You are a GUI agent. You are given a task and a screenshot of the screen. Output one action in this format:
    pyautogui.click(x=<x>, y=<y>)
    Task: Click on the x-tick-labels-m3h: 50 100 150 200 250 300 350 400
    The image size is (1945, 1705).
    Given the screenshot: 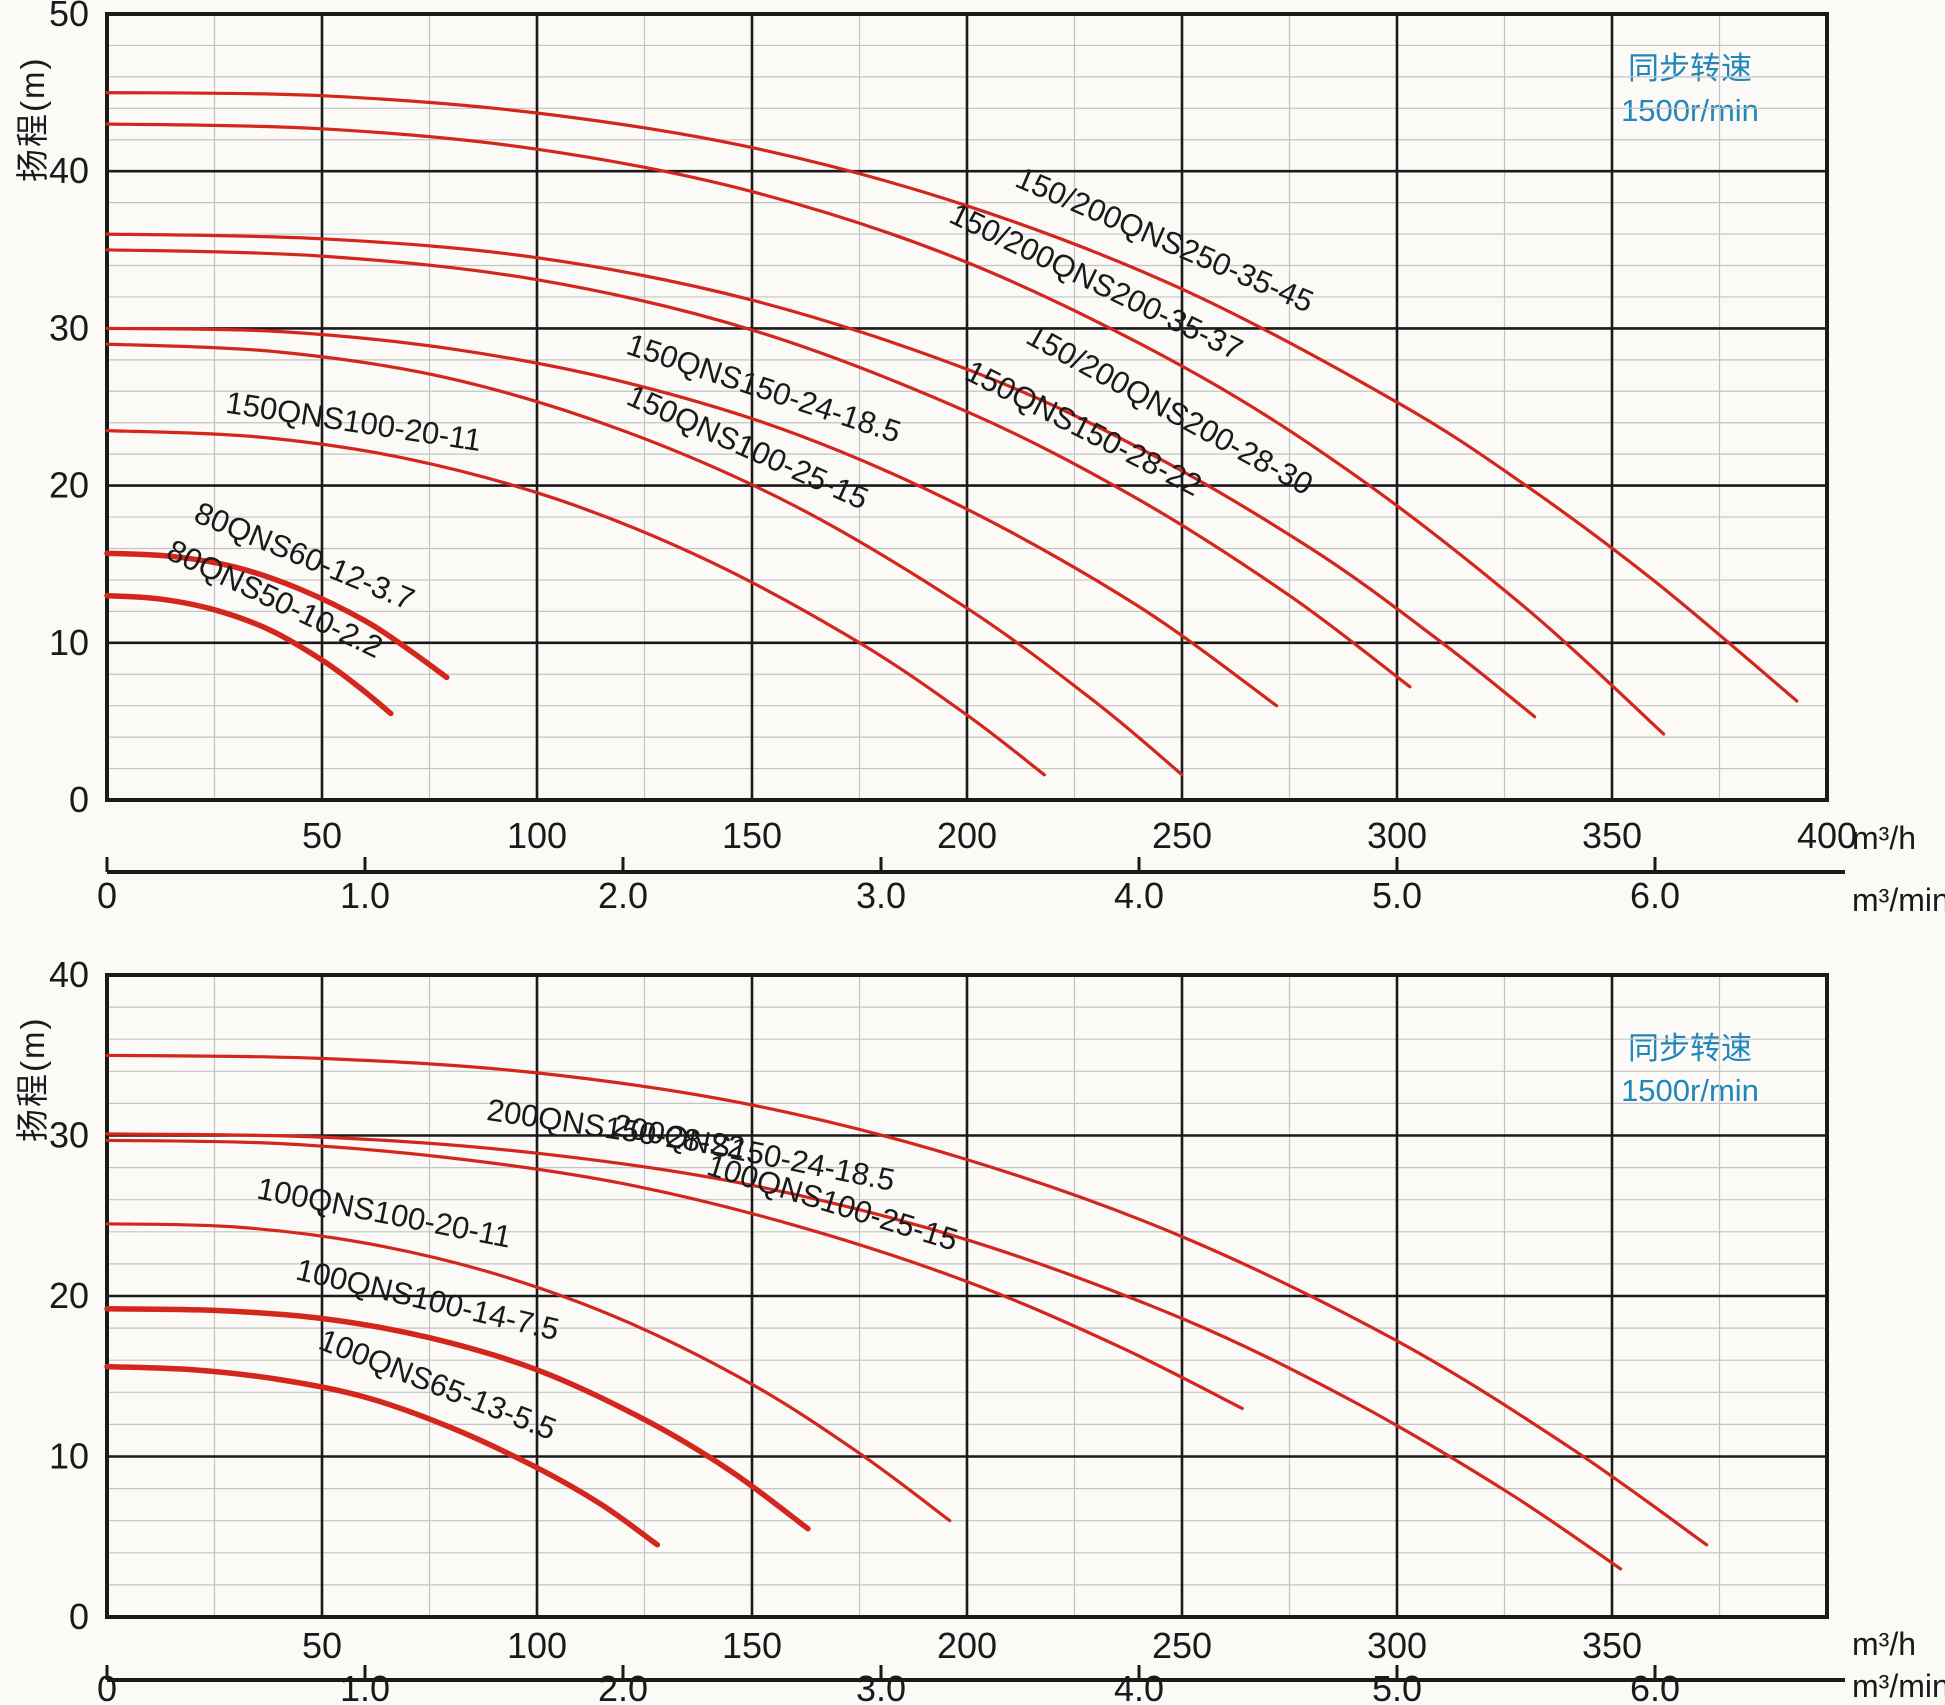 What is the action you would take?
    pyautogui.click(x=1079, y=835)
    